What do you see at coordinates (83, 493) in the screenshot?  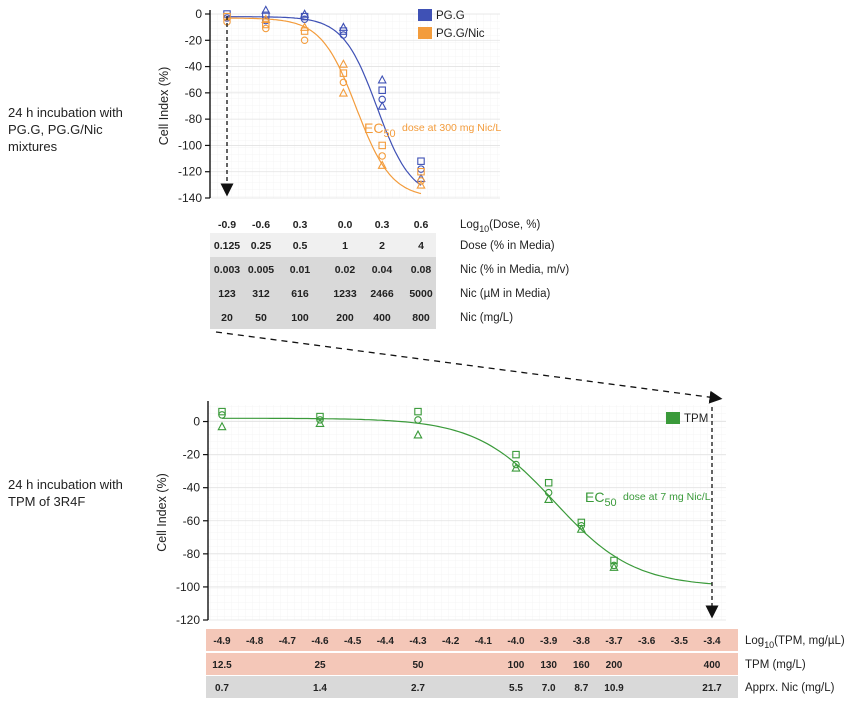 I see `bottom-experiment-label: 24 h incubation with TPM of 3R4F` at bounding box center [83, 493].